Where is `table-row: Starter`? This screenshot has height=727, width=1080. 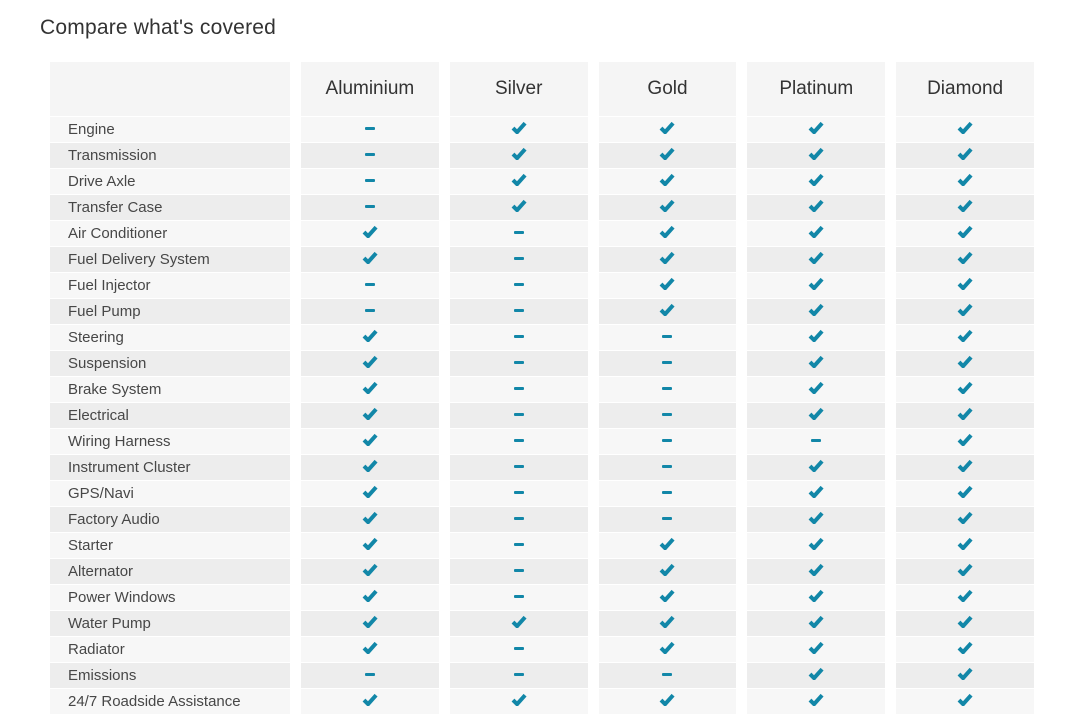 table-row: Starter is located at coordinates (542, 545).